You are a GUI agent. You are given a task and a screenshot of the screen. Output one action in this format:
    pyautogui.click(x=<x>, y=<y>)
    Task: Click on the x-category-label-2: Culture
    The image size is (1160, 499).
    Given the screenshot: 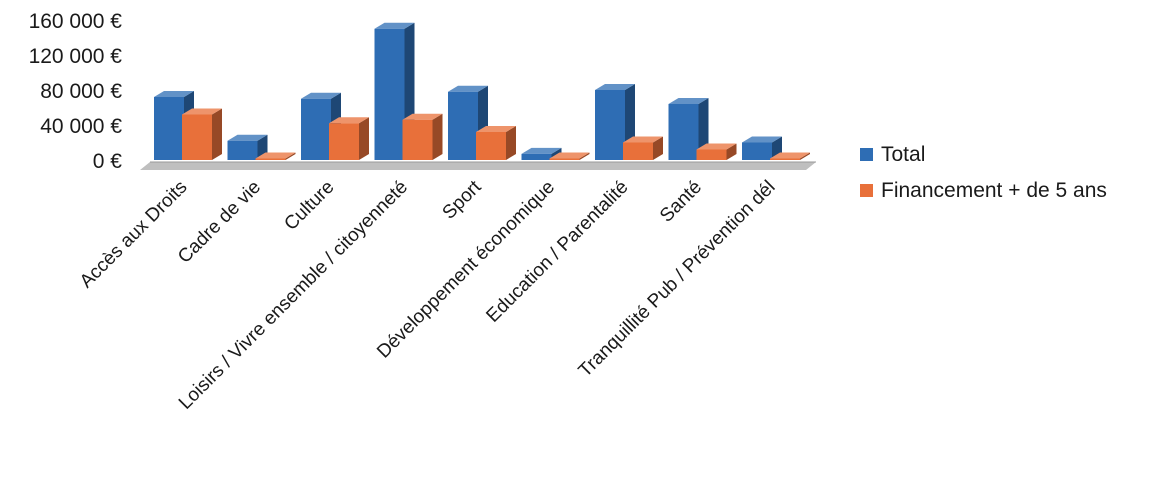 What is the action you would take?
    pyautogui.click(x=309, y=206)
    